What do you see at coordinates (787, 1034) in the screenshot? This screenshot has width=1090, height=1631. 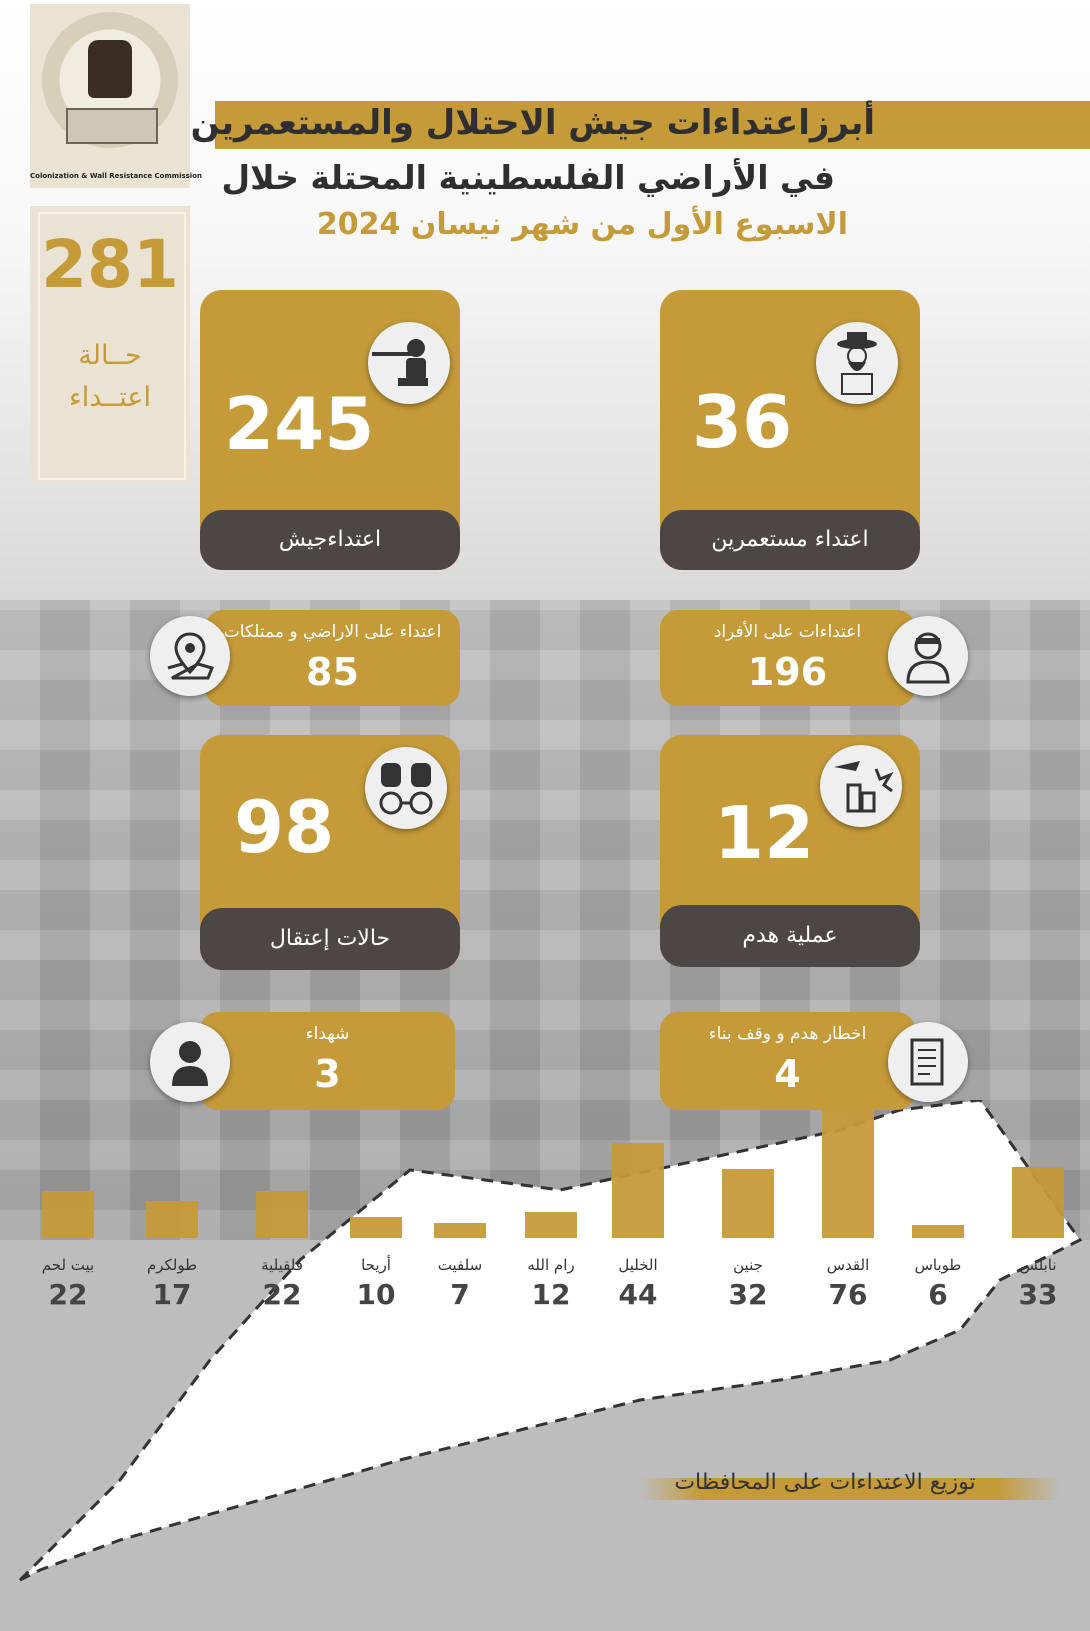 I see `notices-label: اخطار هدم و وقف بناء` at bounding box center [787, 1034].